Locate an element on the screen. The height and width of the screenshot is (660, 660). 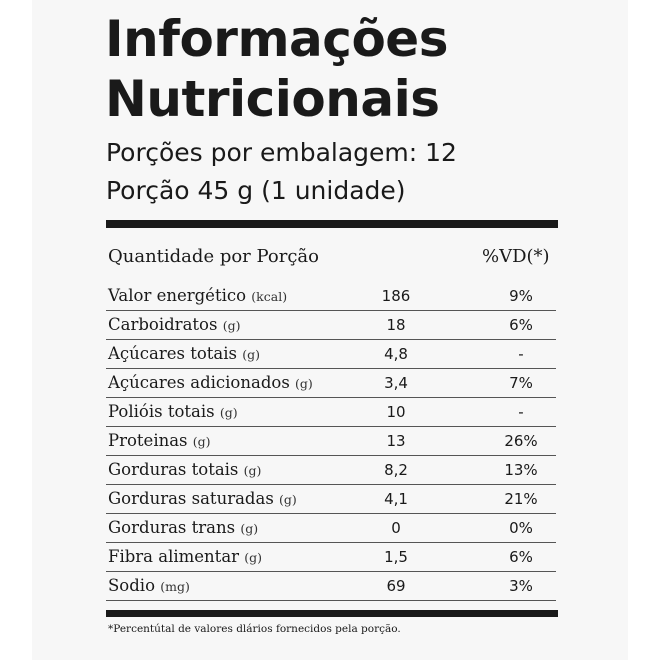
nutrient-name: Sodio (mg) is located at coordinates (149, 585).